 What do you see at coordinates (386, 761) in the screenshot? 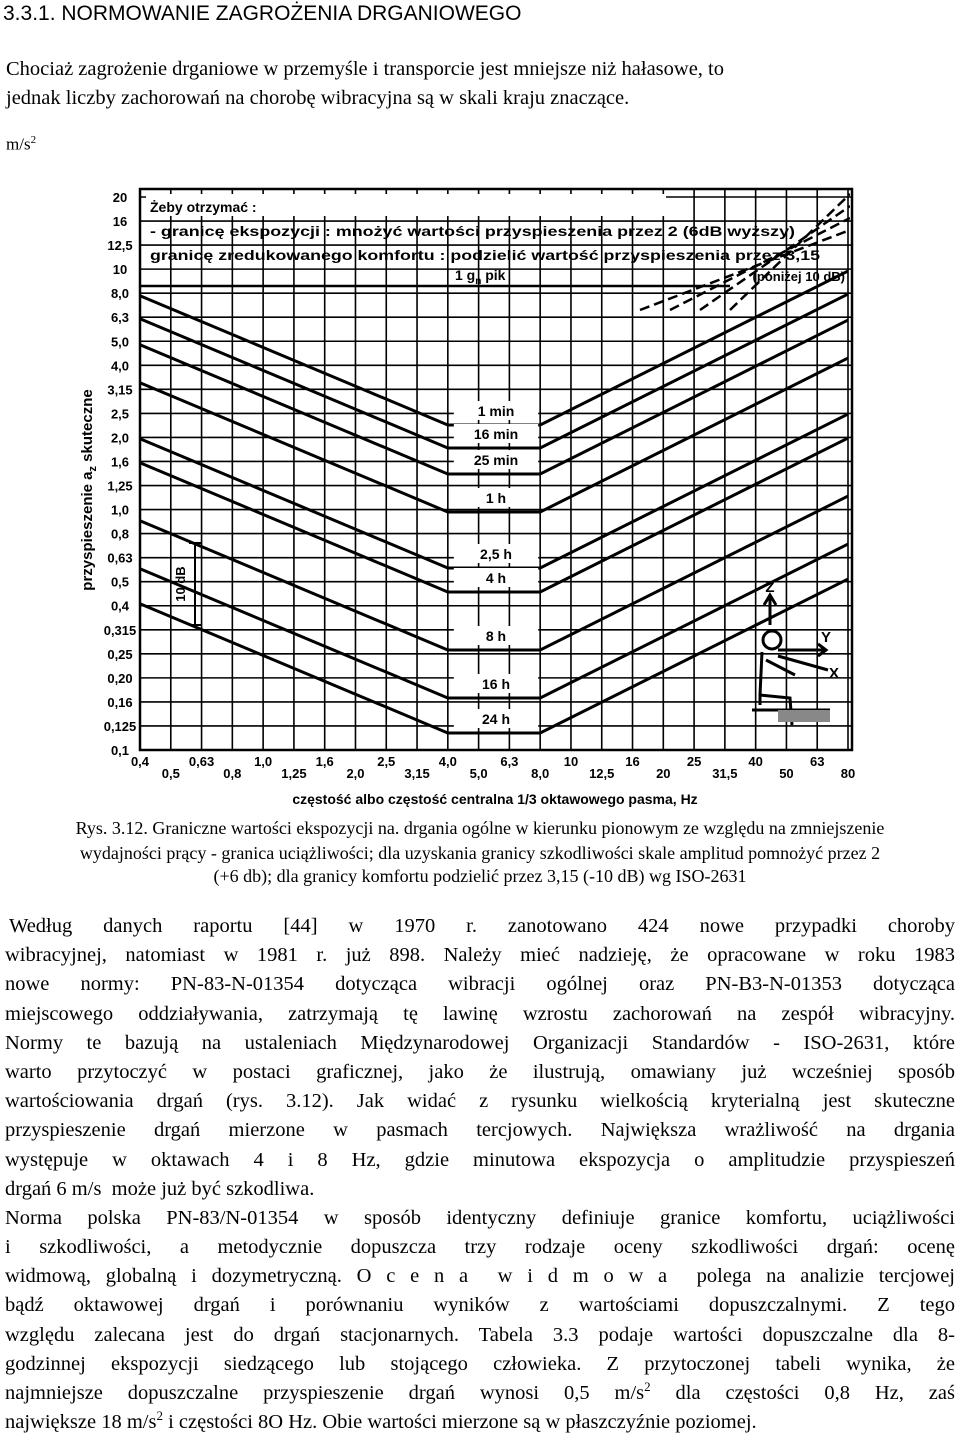
I see `x-tick-label: 2,5` at bounding box center [386, 761].